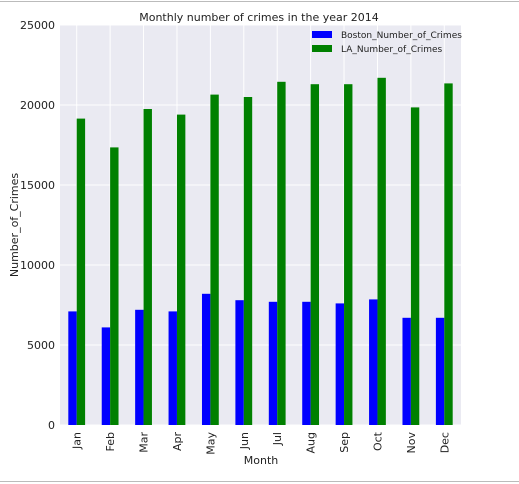  Describe the element at coordinates (411, 443) in the screenshot. I see `x-tick-label-nov: Nov` at that location.